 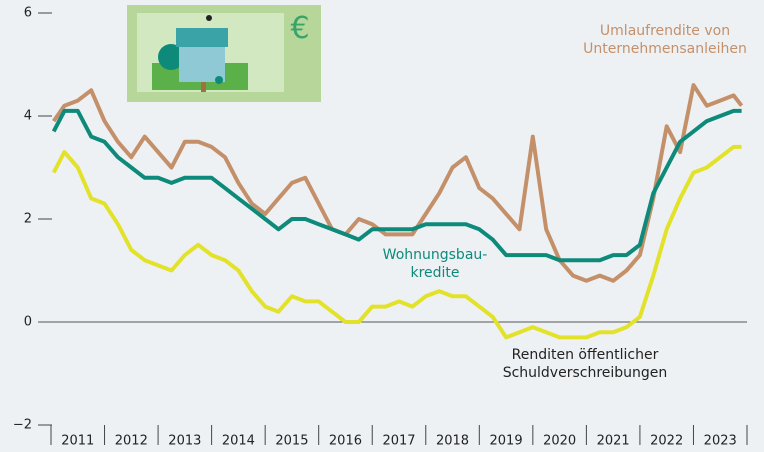 What do you see at coordinates (435, 264) in the screenshot?
I see `series-label: Wohnungsbau- kredite` at bounding box center [435, 264].